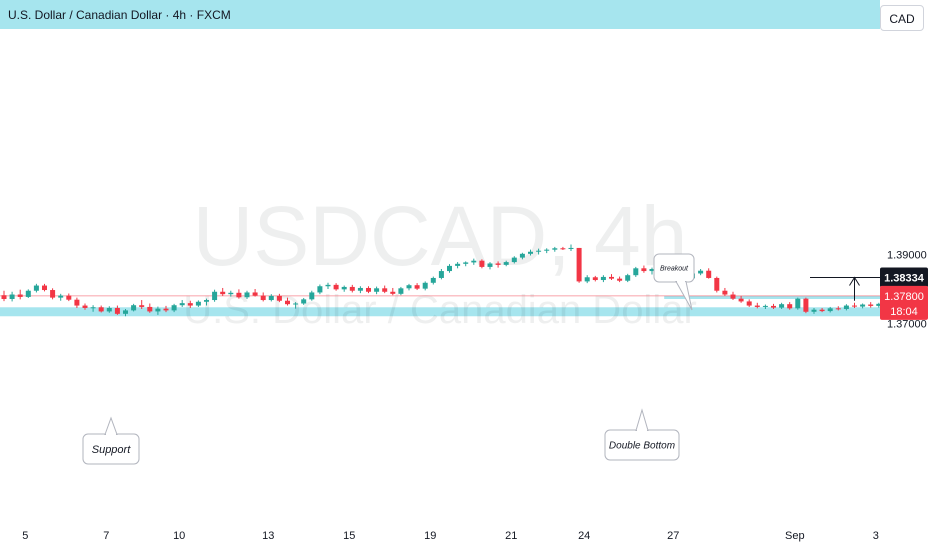 Image resolution: width=932 pixels, height=550 pixels. Describe the element at coordinates (430, 536) in the screenshot. I see `time-tick-label: 19` at that location.